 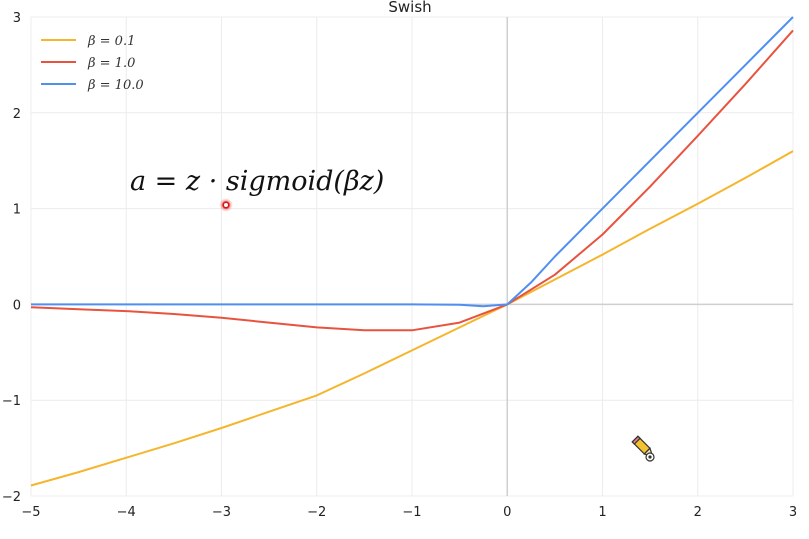 What do you see at coordinates (643, 448) in the screenshot?
I see `pencil-cursor-icon` at bounding box center [643, 448].